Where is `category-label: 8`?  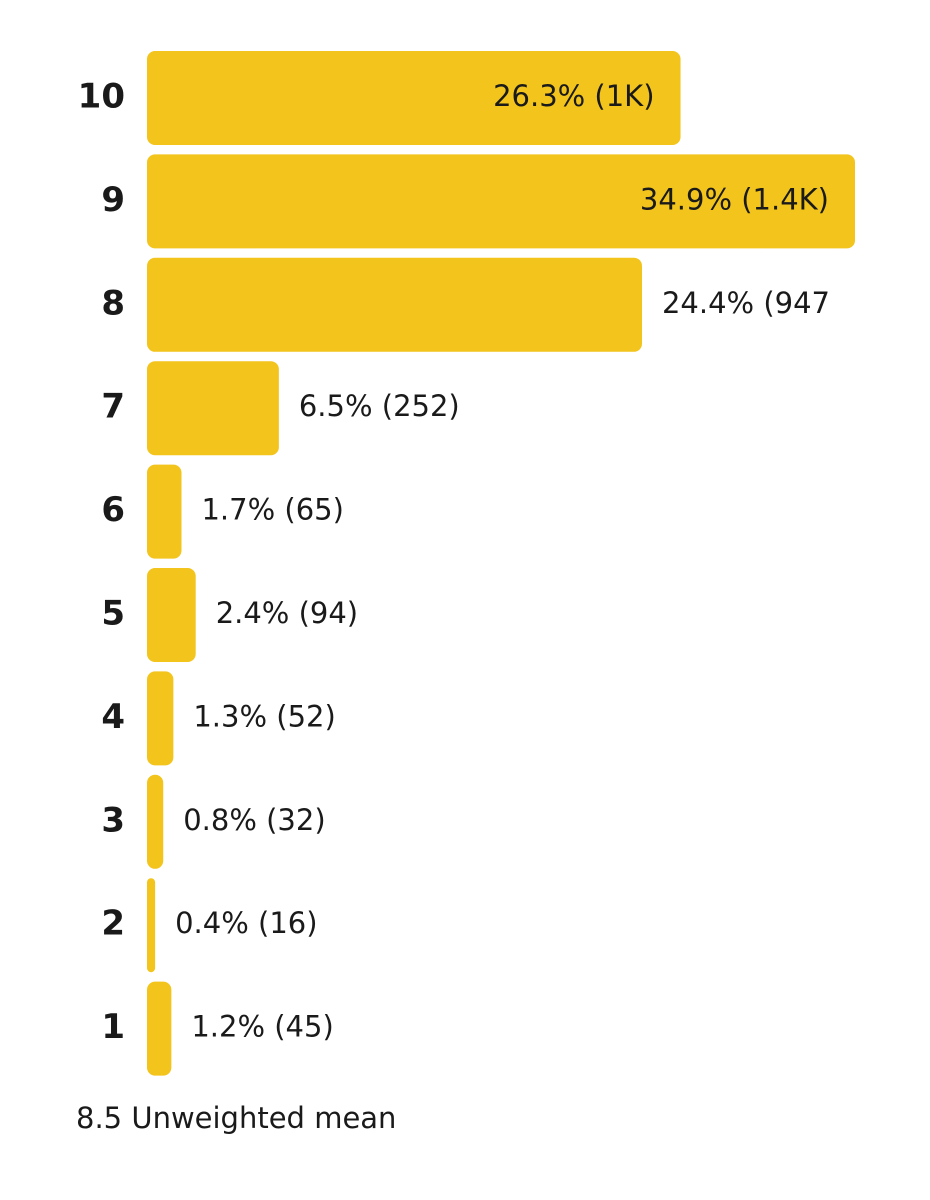
category-label: 8 is located at coordinates (113, 303).